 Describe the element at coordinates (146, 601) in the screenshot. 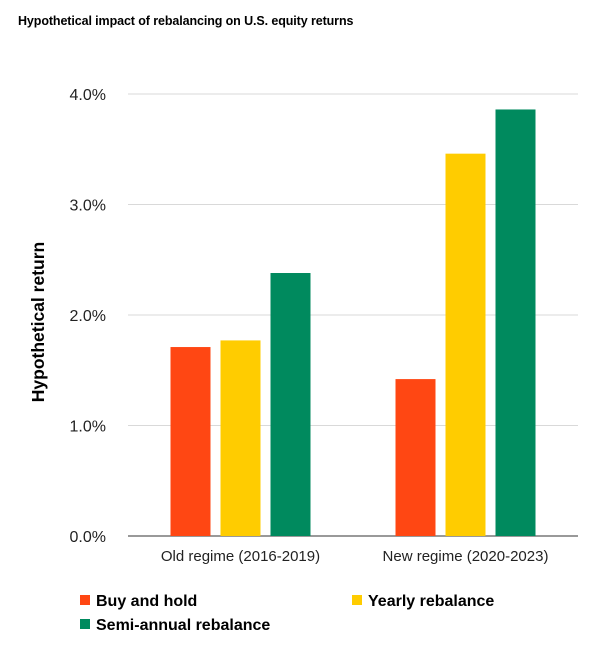

I see `legend-label: Buy and hold` at that location.